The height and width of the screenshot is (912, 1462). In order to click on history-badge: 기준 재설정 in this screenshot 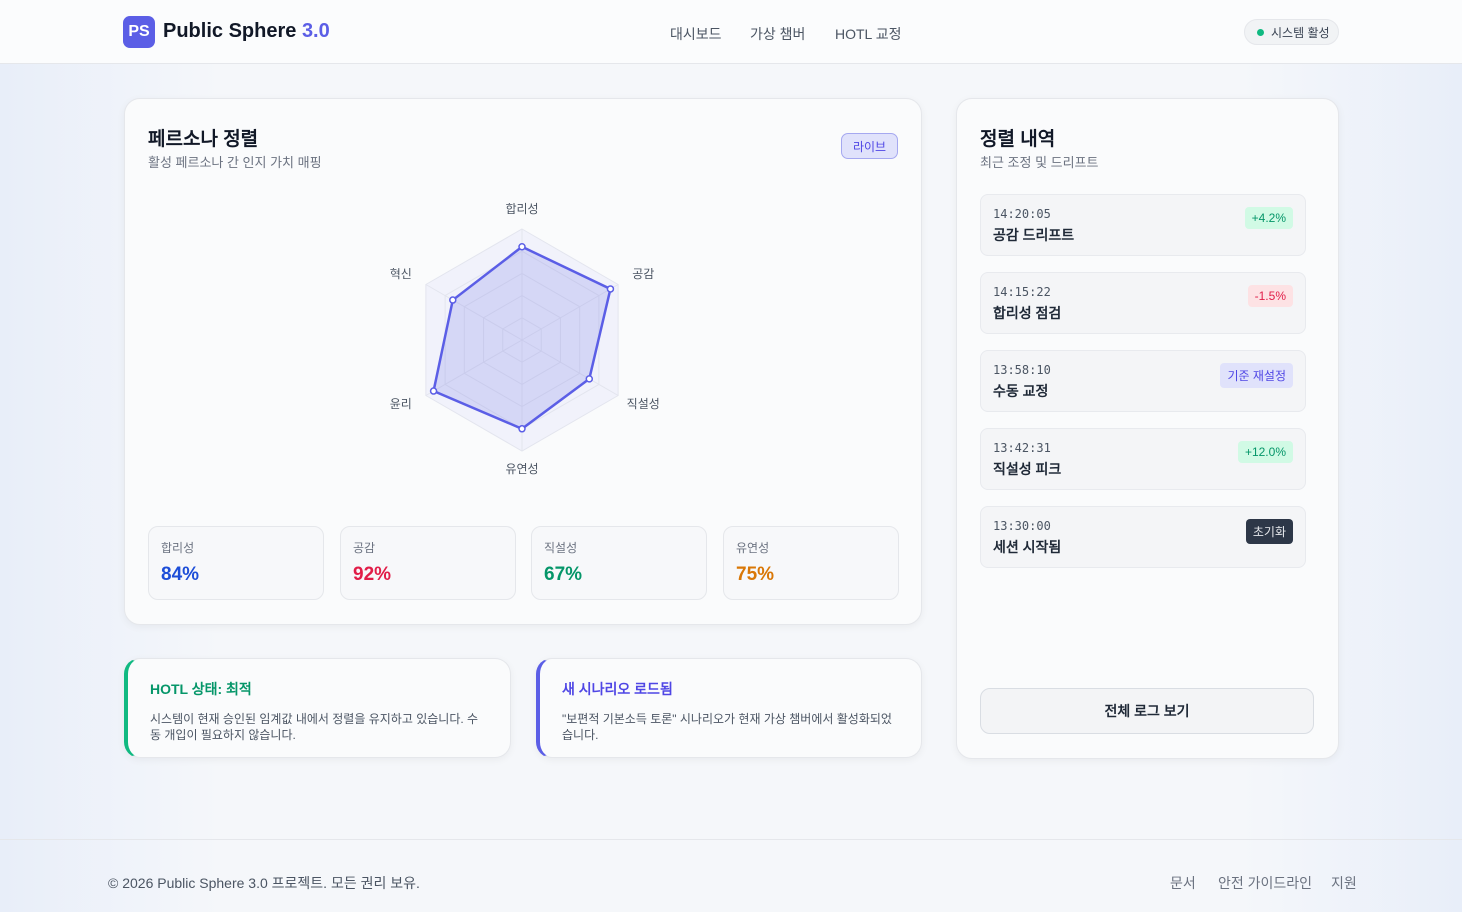, I will do `click(1256, 375)`.